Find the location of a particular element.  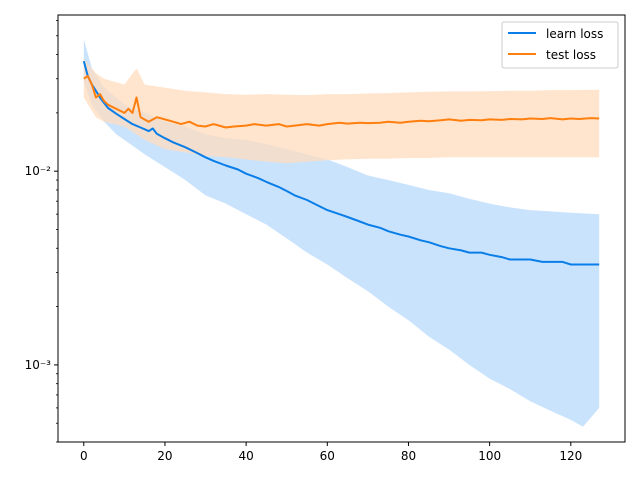

x-tick-label-120: 120 is located at coordinates (570, 456).